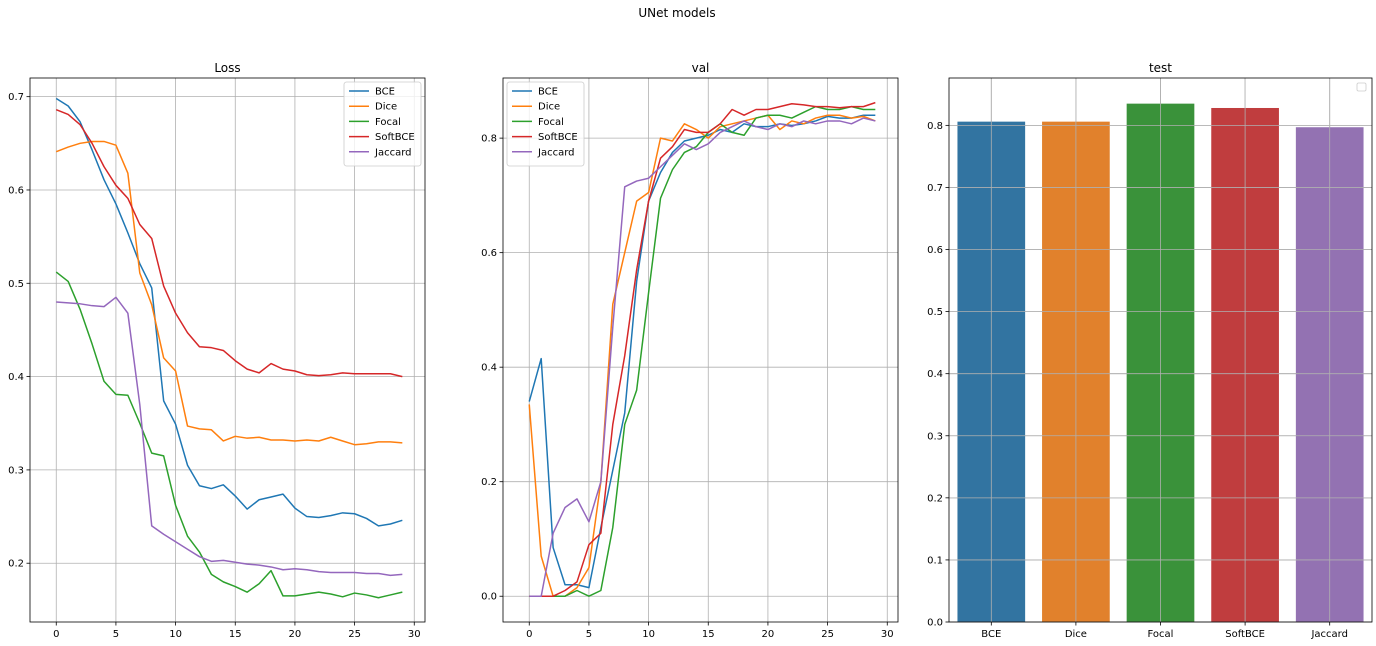 The image size is (1376, 646). What do you see at coordinates (935, 560) in the screenshot?
I see `y-tick-label: 0.1` at bounding box center [935, 560].